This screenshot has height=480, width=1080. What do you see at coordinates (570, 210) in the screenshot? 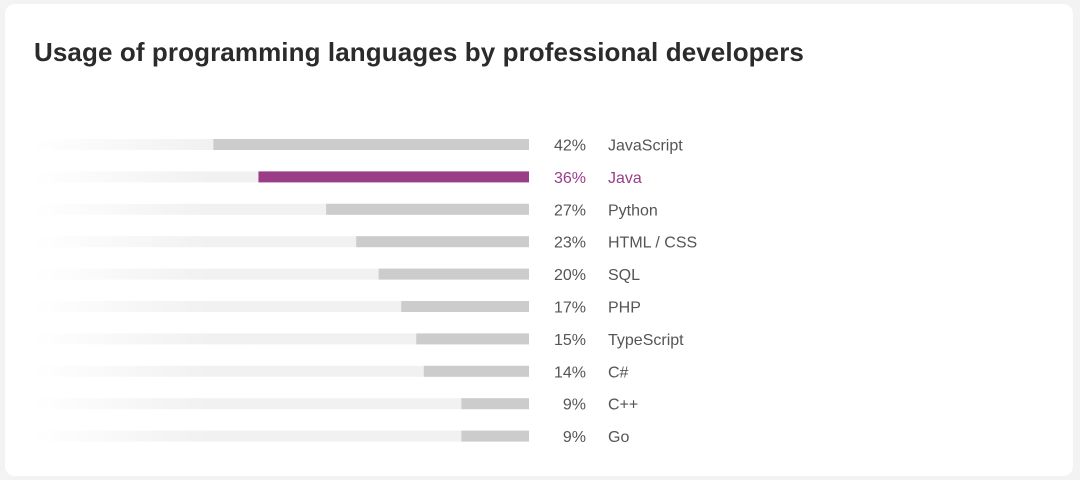
I see `value-label-python: 27%` at bounding box center [570, 210].